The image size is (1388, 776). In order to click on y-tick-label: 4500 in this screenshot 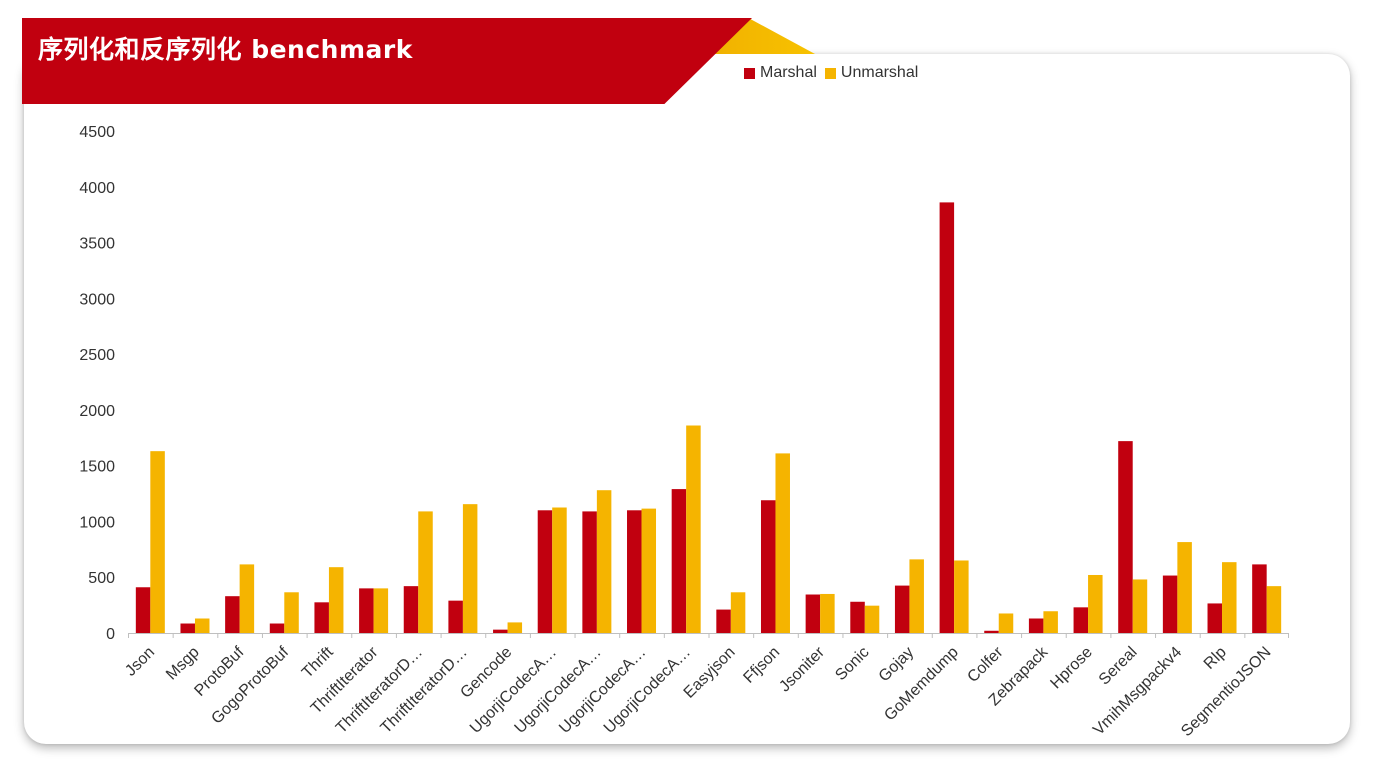, I will do `click(97, 132)`.